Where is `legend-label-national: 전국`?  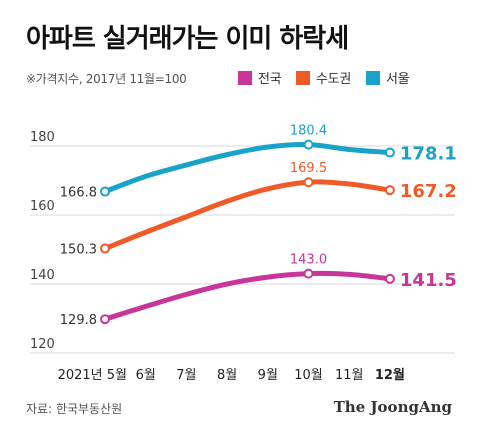 legend-label-national: 전국 is located at coordinates (270, 79).